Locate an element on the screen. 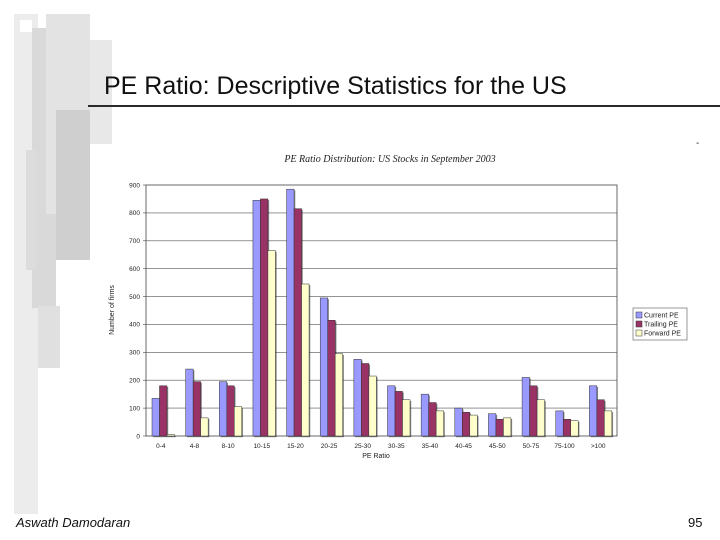 The image size is (720, 540). x-tick-label: 0-4 is located at coordinates (161, 446).